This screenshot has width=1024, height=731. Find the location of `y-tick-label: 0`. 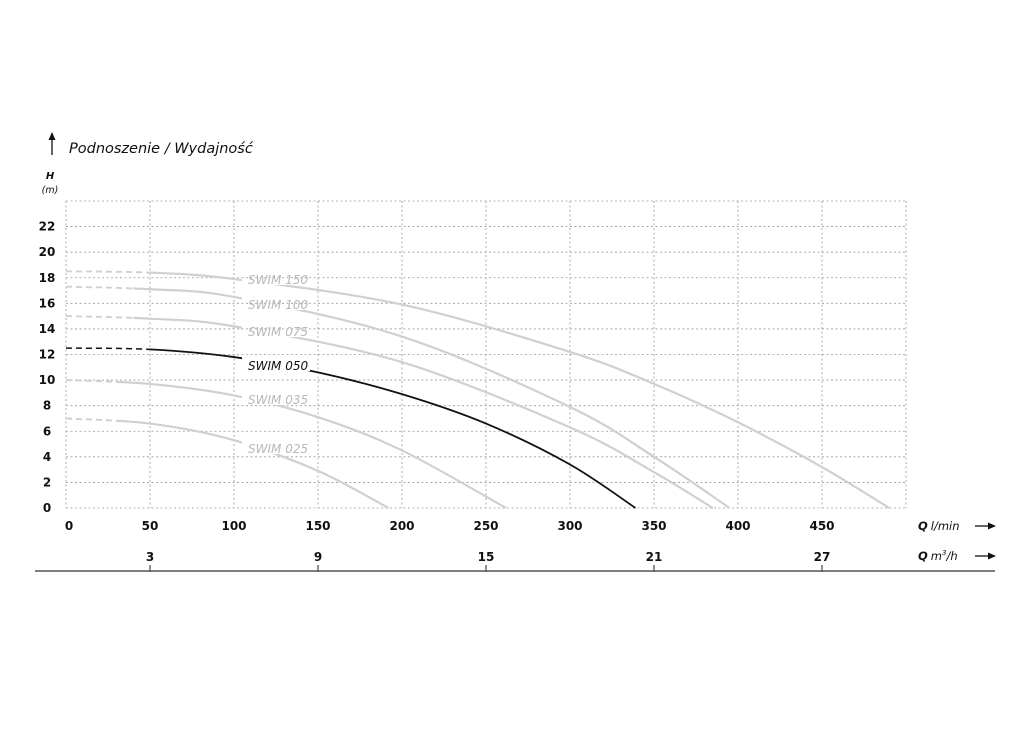

y-tick-label: 0 is located at coordinates (47, 508).